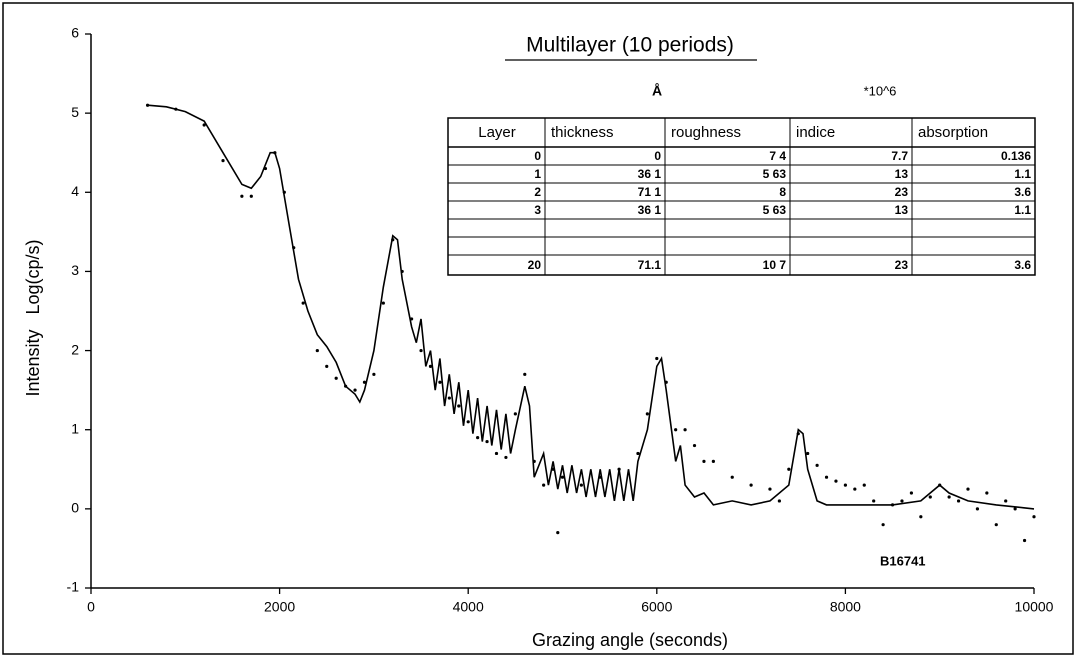 The image size is (1076, 657). I want to click on table-cell: 1, so click(537, 174).